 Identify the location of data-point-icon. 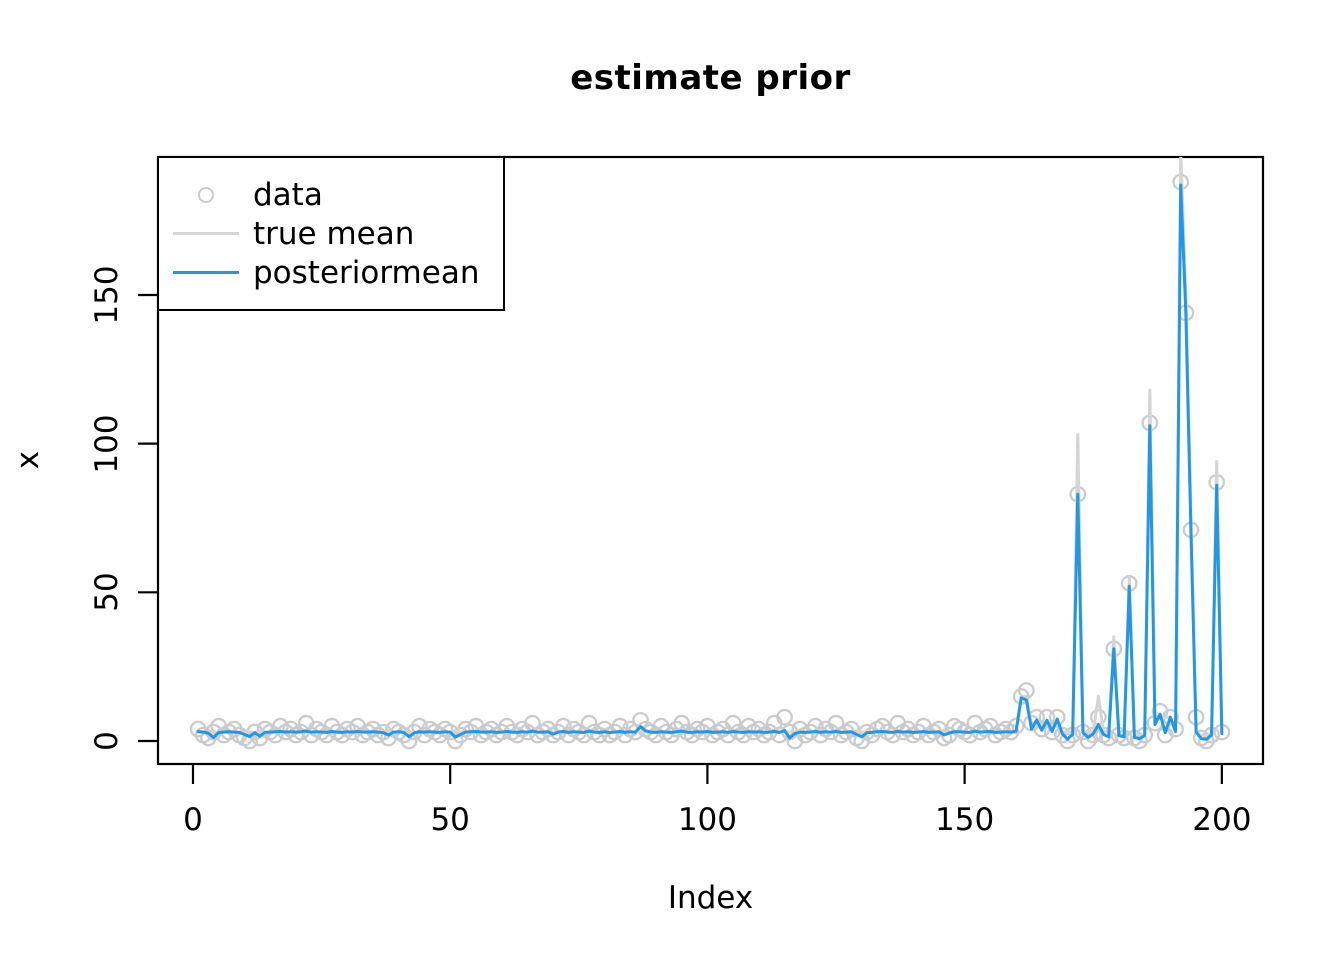
(206, 194).